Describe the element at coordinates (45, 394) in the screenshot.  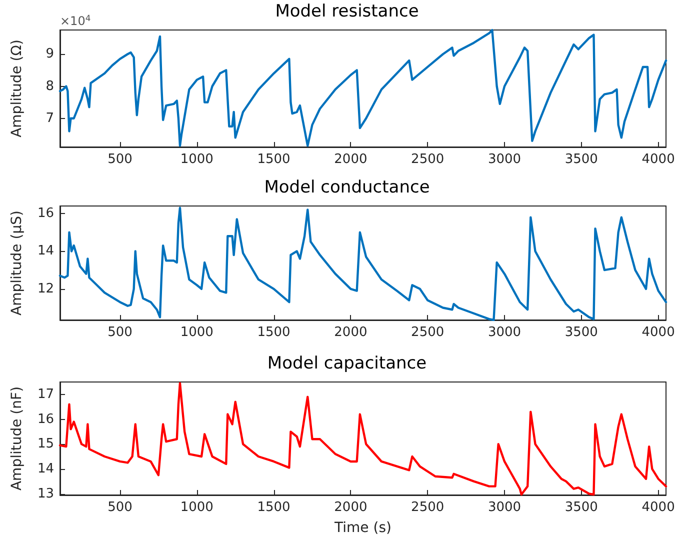
I see `y-tick-label: 17` at that location.